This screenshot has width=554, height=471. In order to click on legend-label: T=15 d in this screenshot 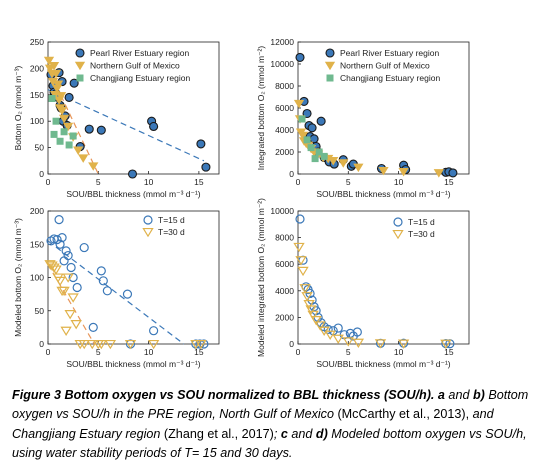, I will do `click(171, 220)`.